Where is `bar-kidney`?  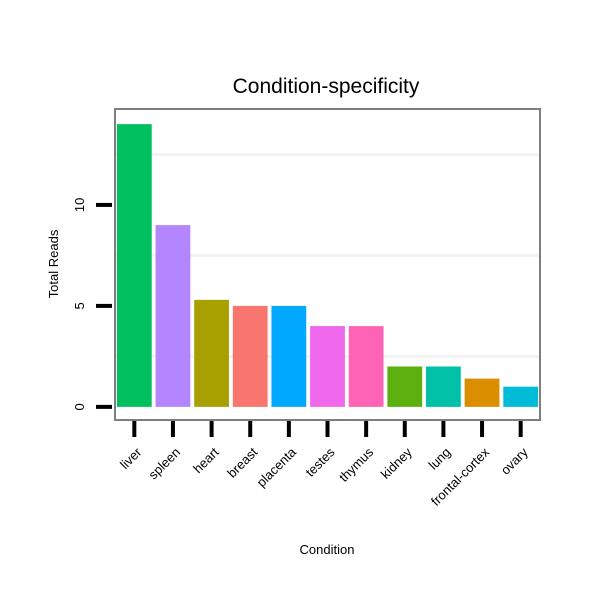 bar-kidney is located at coordinates (405, 386).